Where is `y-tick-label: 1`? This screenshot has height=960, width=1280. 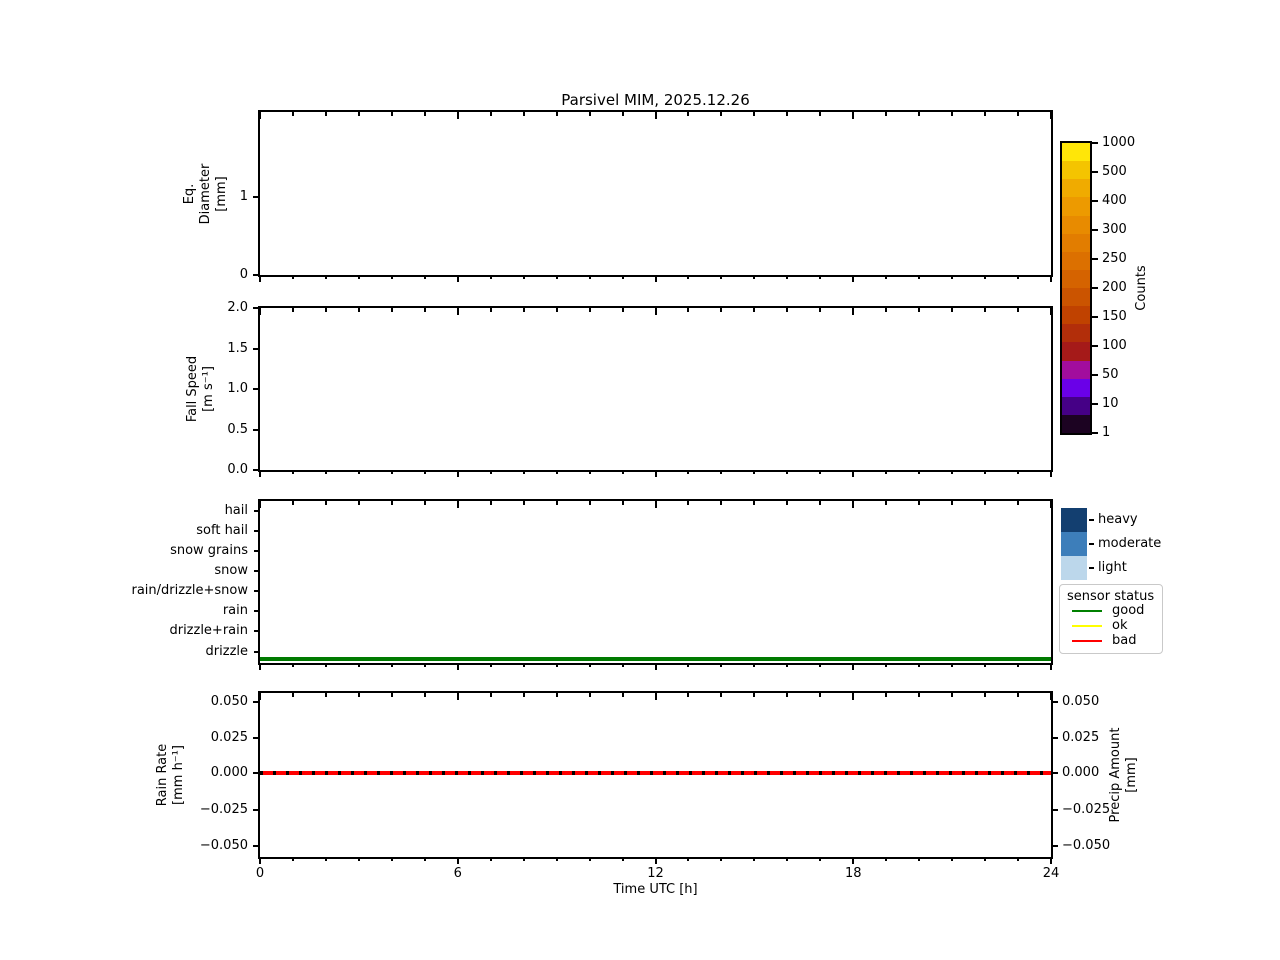
y-tick-label: 1 is located at coordinates (243, 196).